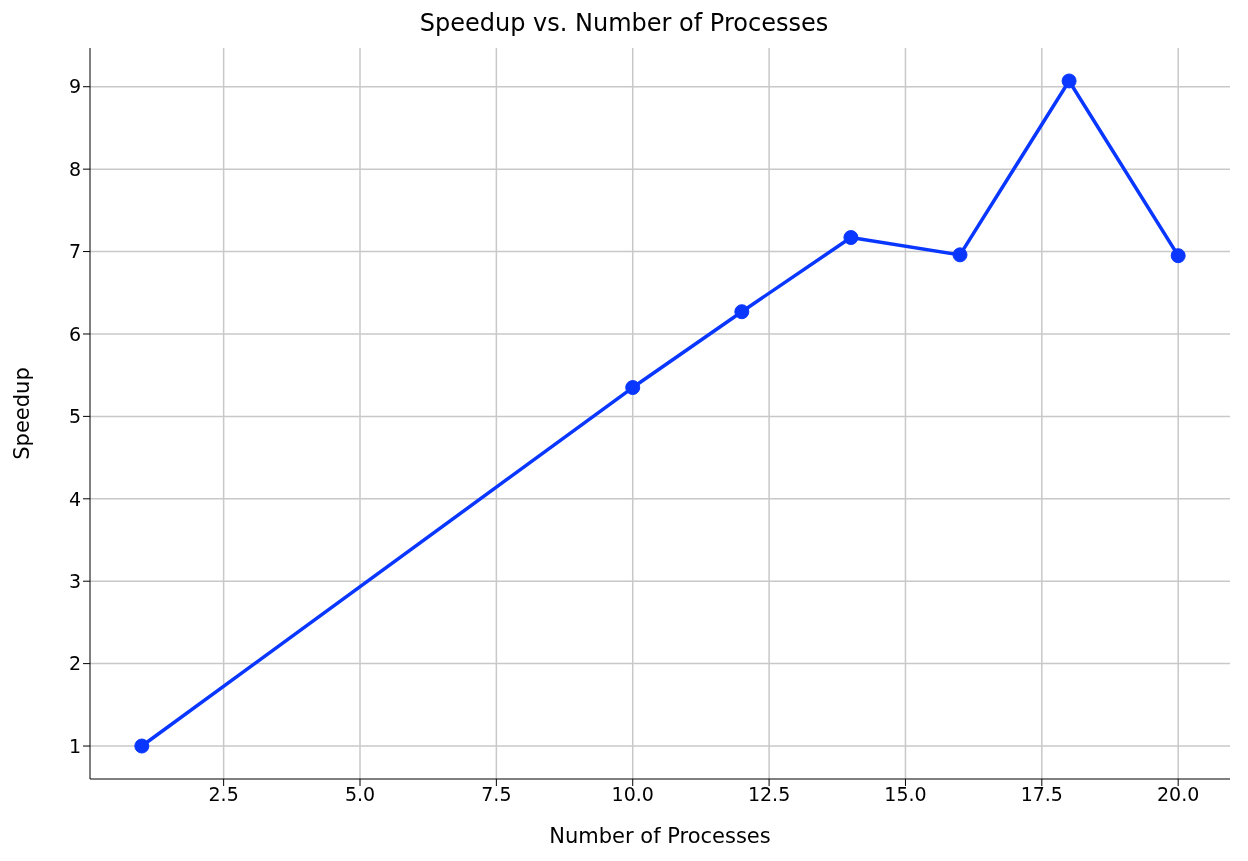 This screenshot has width=1248, height=861. What do you see at coordinates (1178, 794) in the screenshot?
I see `x-tick-label: 20.0` at bounding box center [1178, 794].